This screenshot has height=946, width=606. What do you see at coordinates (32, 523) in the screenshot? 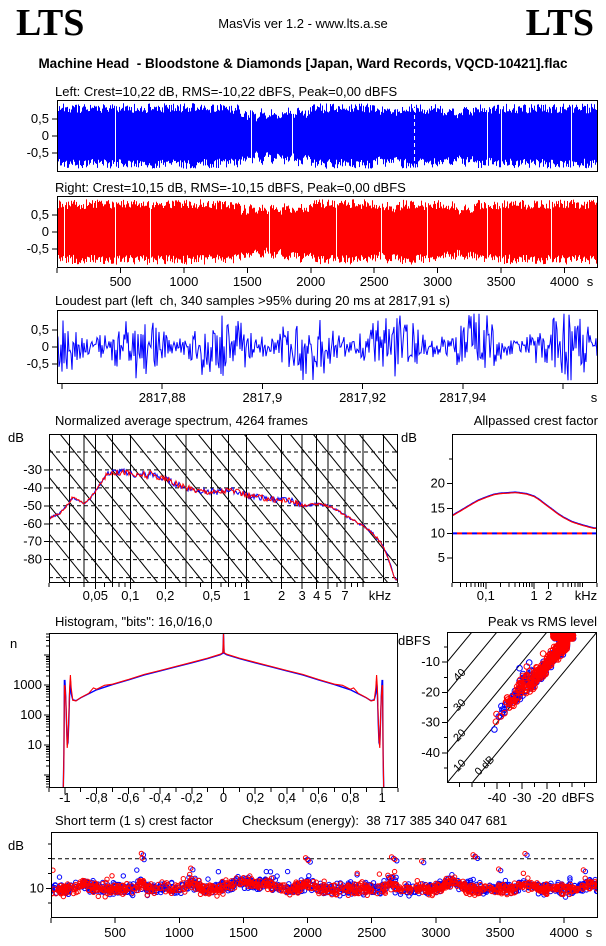
I see `svg-text: -60` at bounding box center [32, 523].